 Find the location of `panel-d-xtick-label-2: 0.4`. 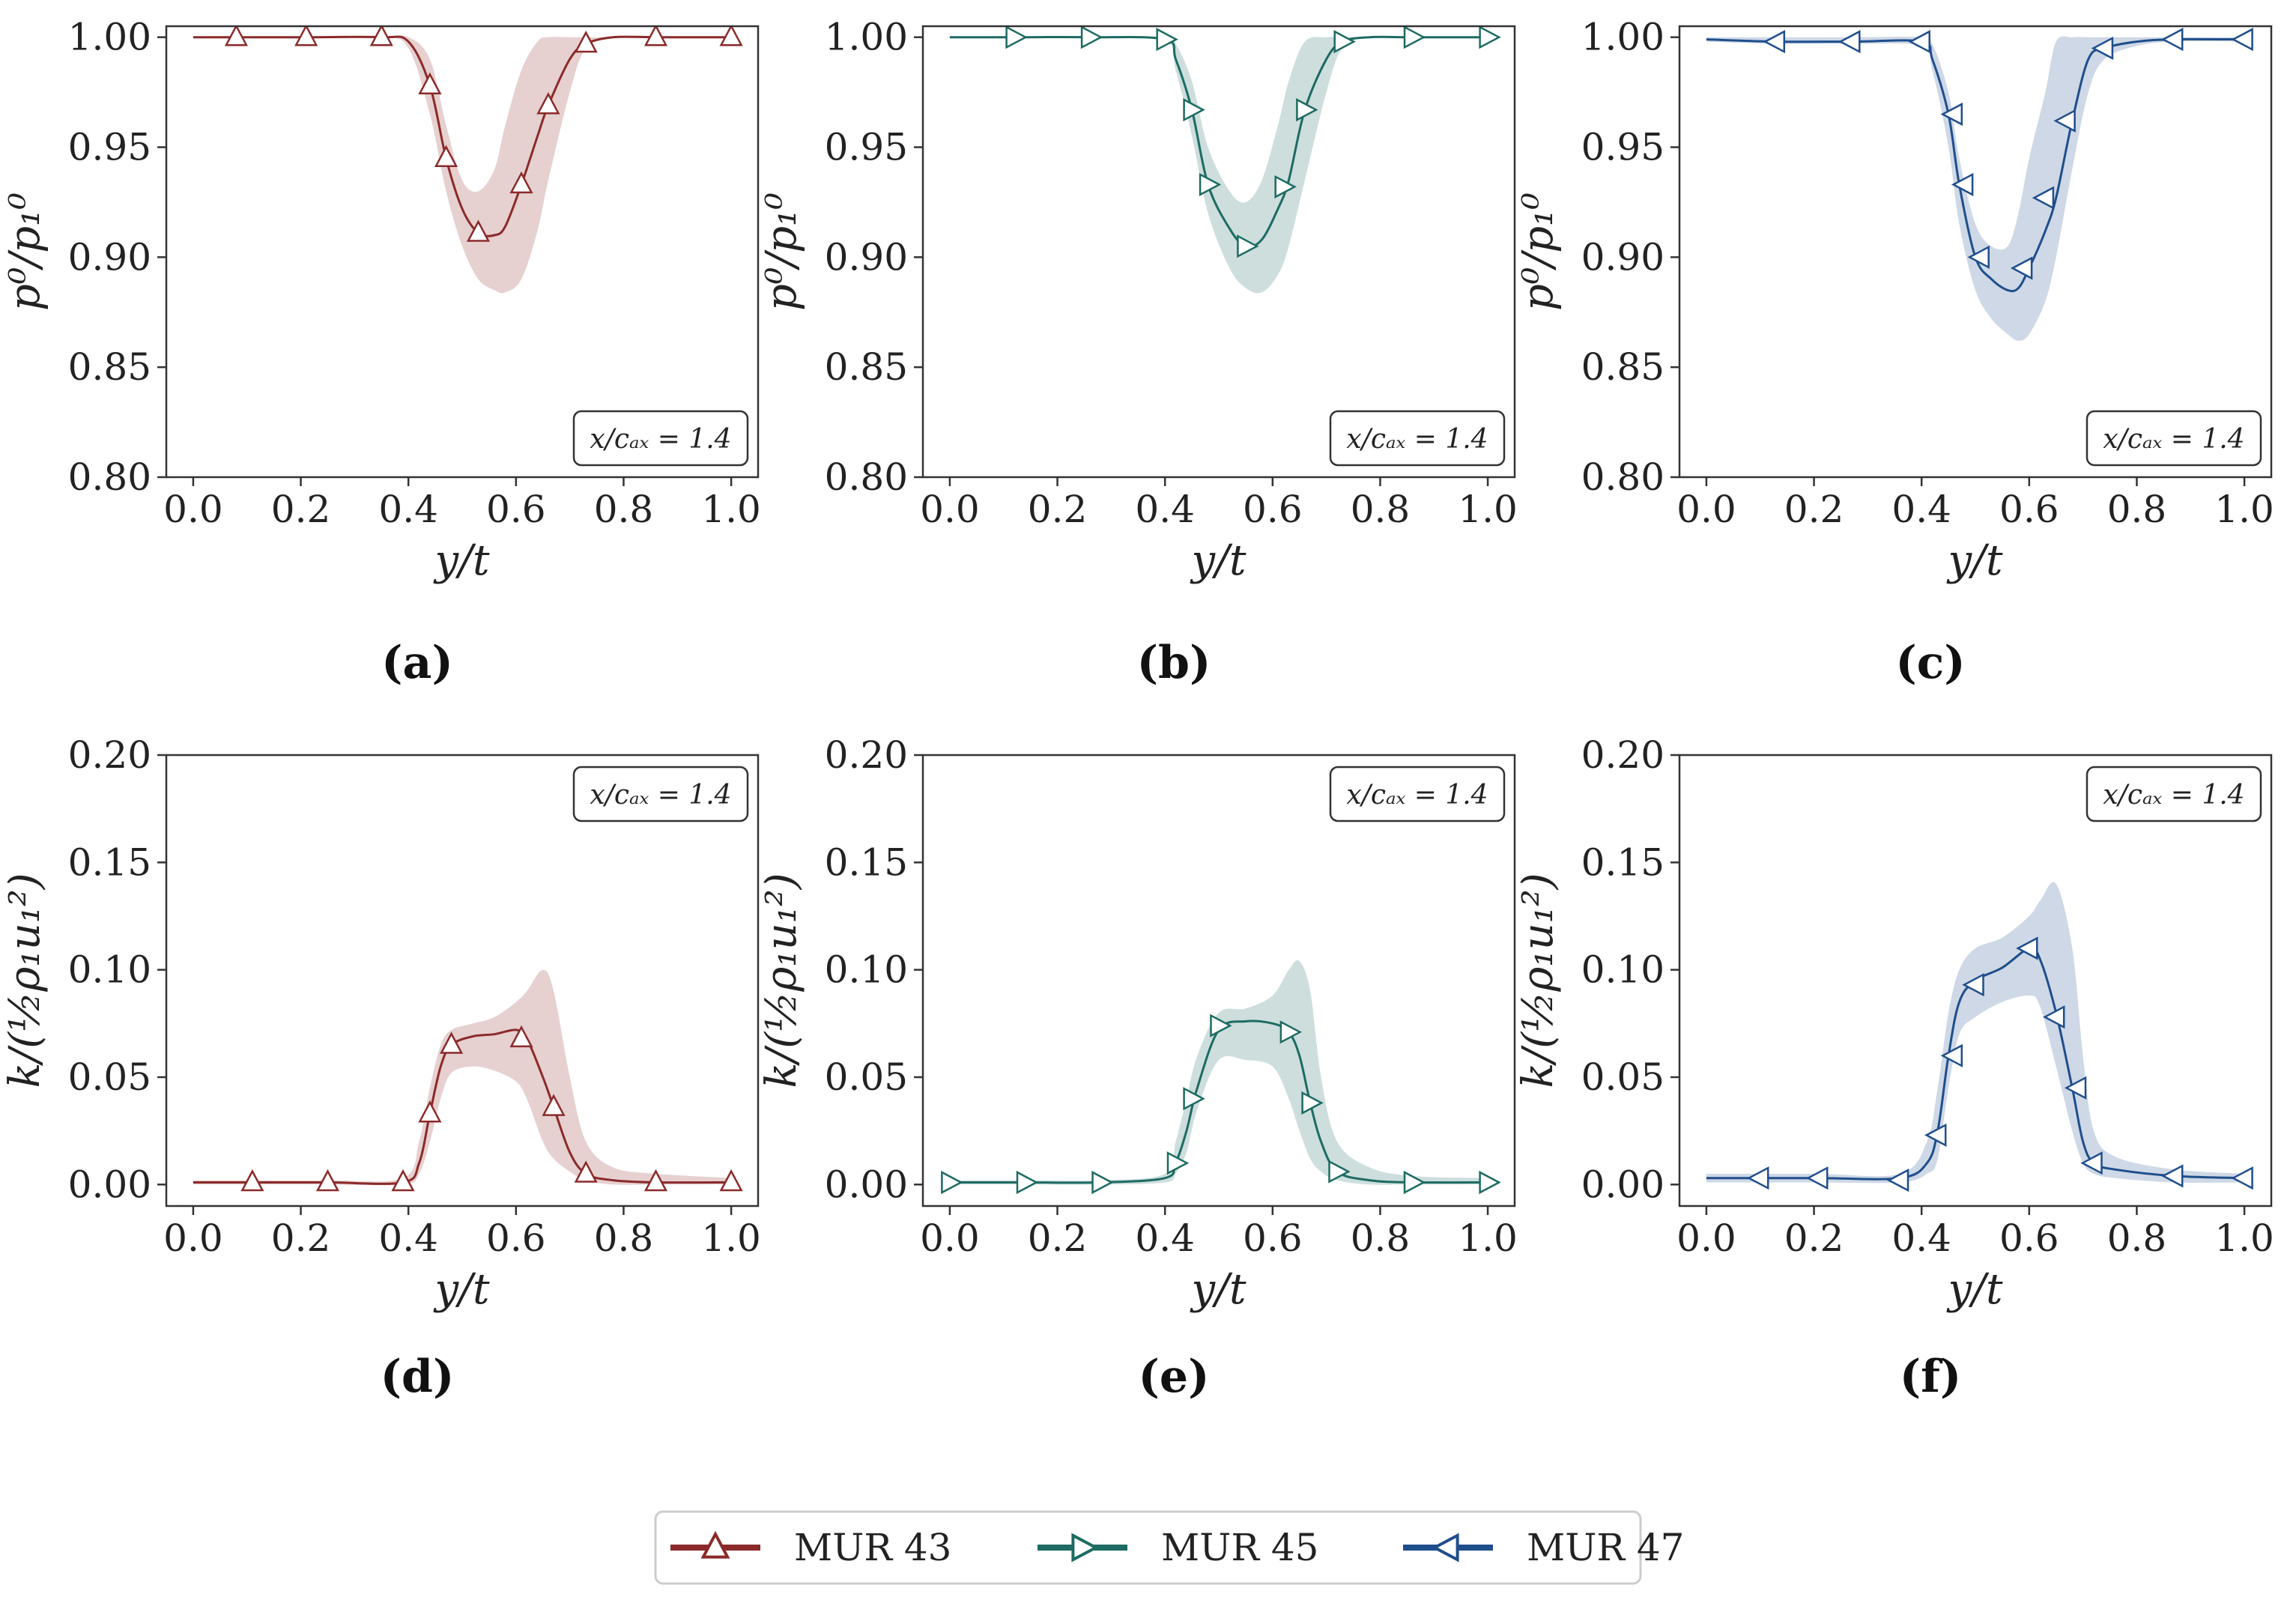

panel-d-xtick-label-2: 0.4 is located at coordinates (408, 1238).